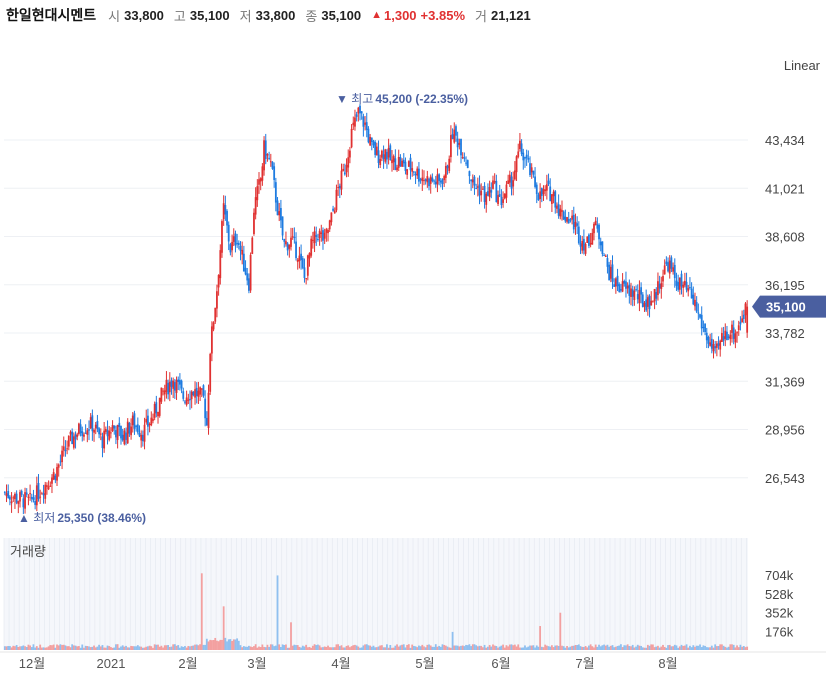  I want to click on volume-axis: 704k 528k 352k 176k, so click(779, 603).